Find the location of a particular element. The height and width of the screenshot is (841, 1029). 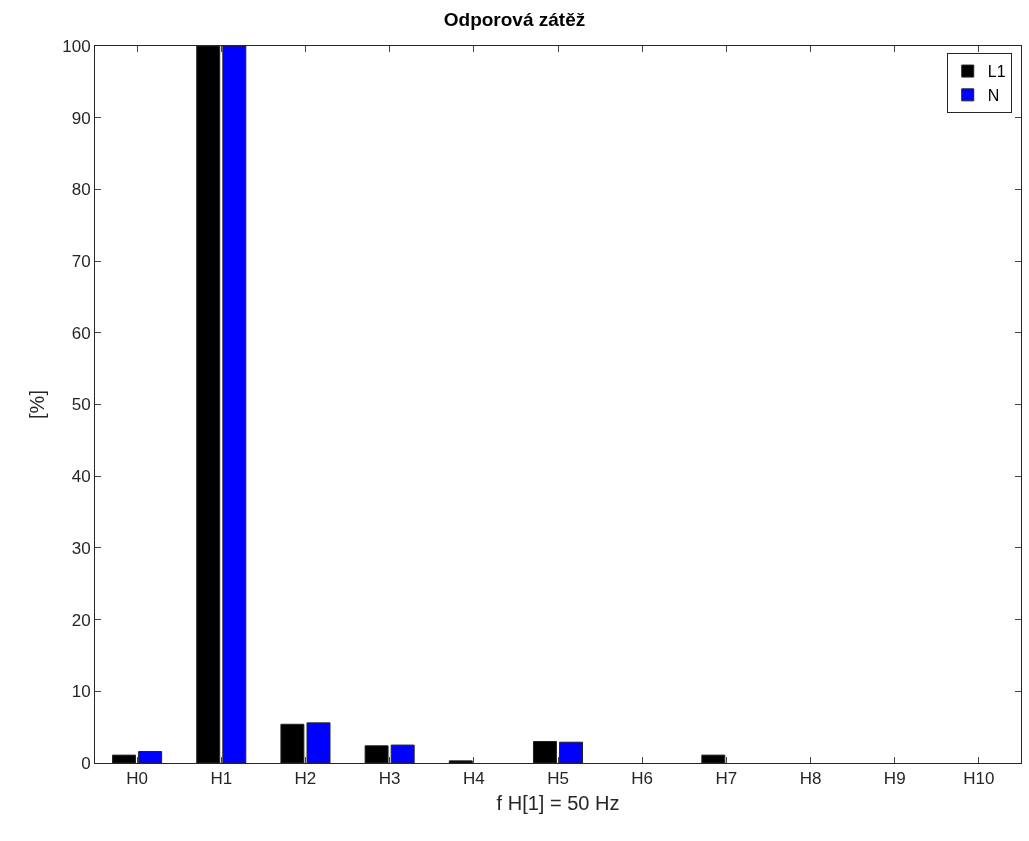

y-tick-label: 70 is located at coordinates (81, 262).